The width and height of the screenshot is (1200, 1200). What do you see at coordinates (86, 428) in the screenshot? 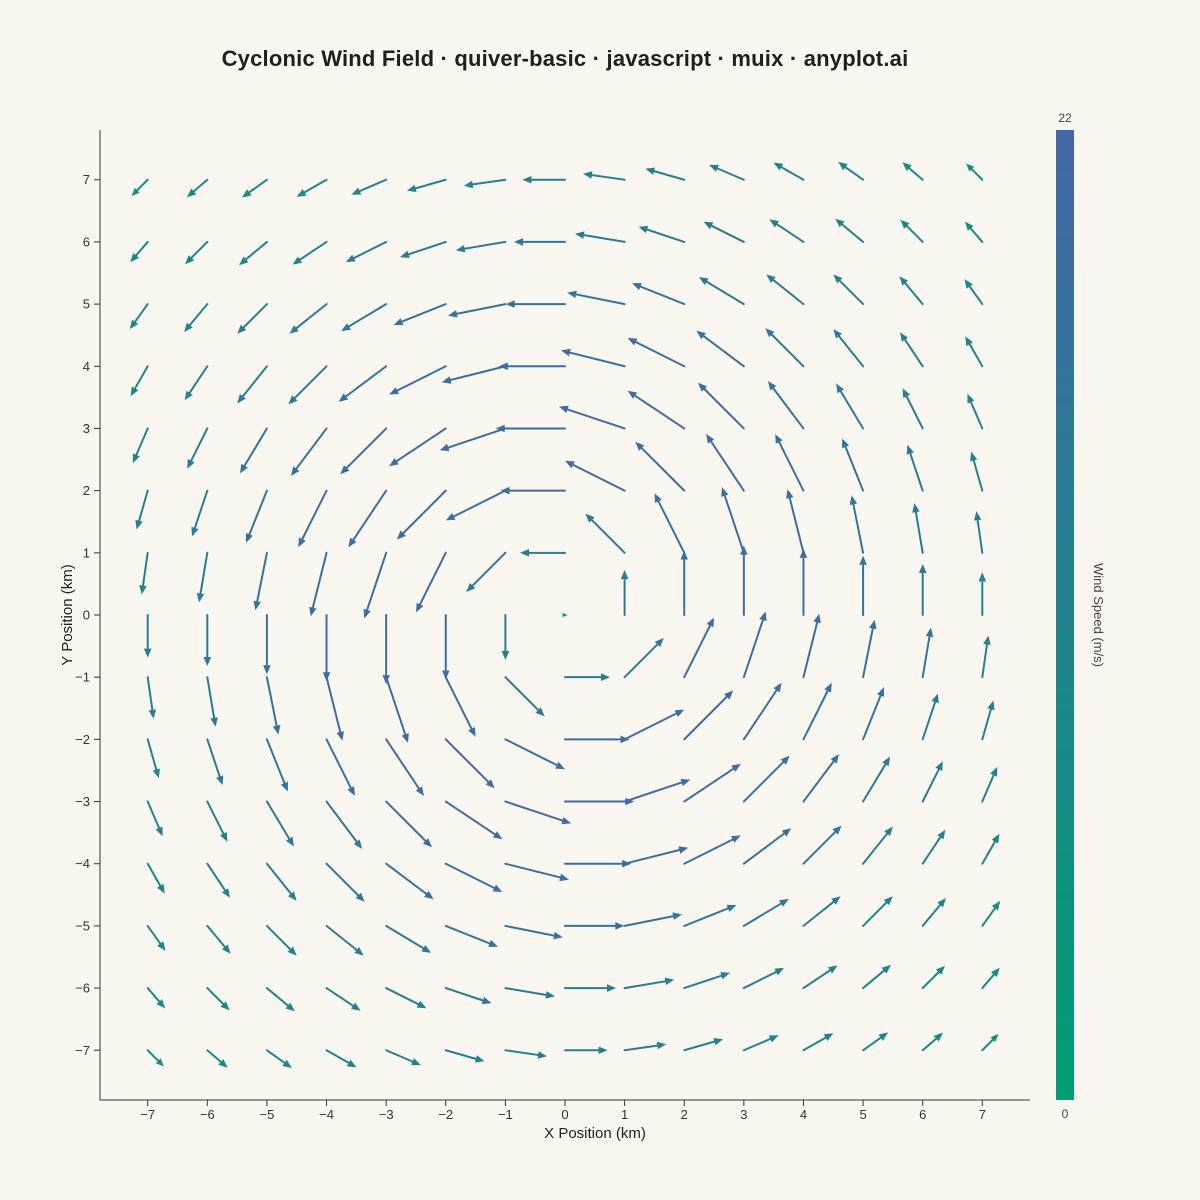
I see `y-tick-label: 3` at bounding box center [86, 428].